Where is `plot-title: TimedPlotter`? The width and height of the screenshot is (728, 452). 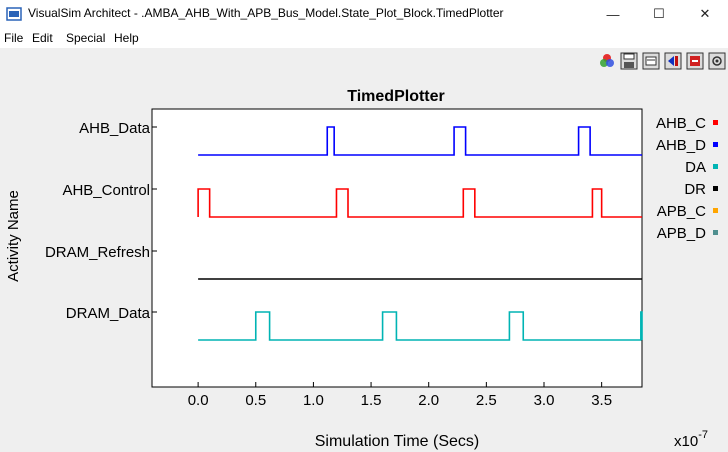 plot-title: TimedPlotter is located at coordinates (396, 96).